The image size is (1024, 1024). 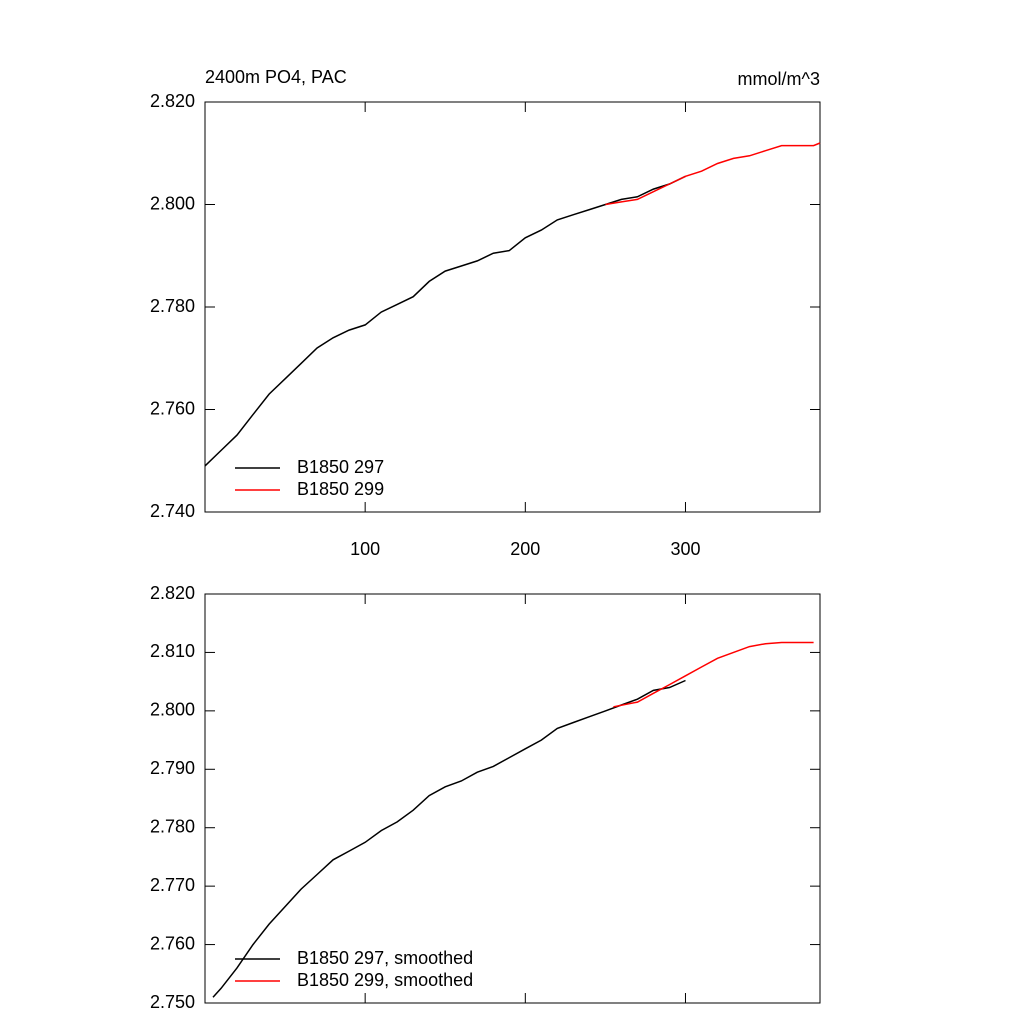 I want to click on y-tick-label: 2.790, so click(x=172, y=768).